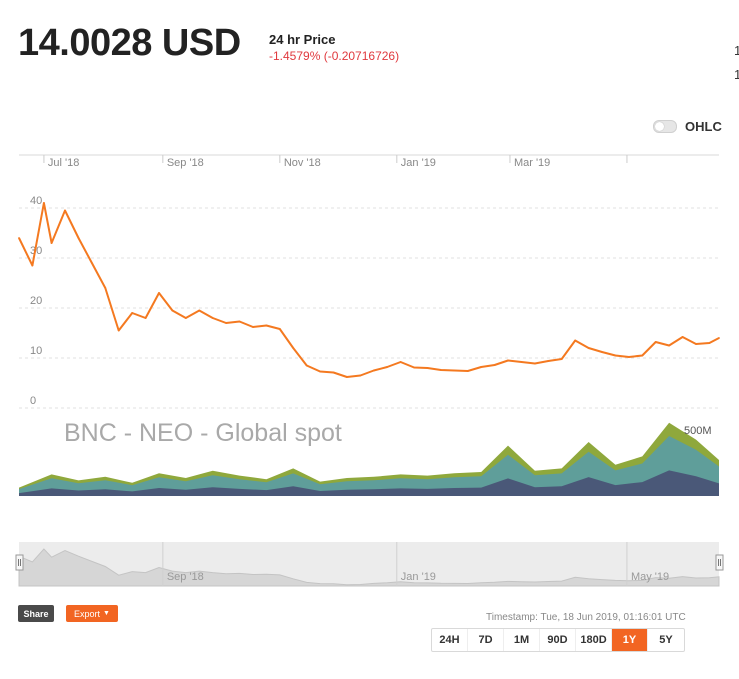  I want to click on change-label: 24 hr Price, so click(302, 39).